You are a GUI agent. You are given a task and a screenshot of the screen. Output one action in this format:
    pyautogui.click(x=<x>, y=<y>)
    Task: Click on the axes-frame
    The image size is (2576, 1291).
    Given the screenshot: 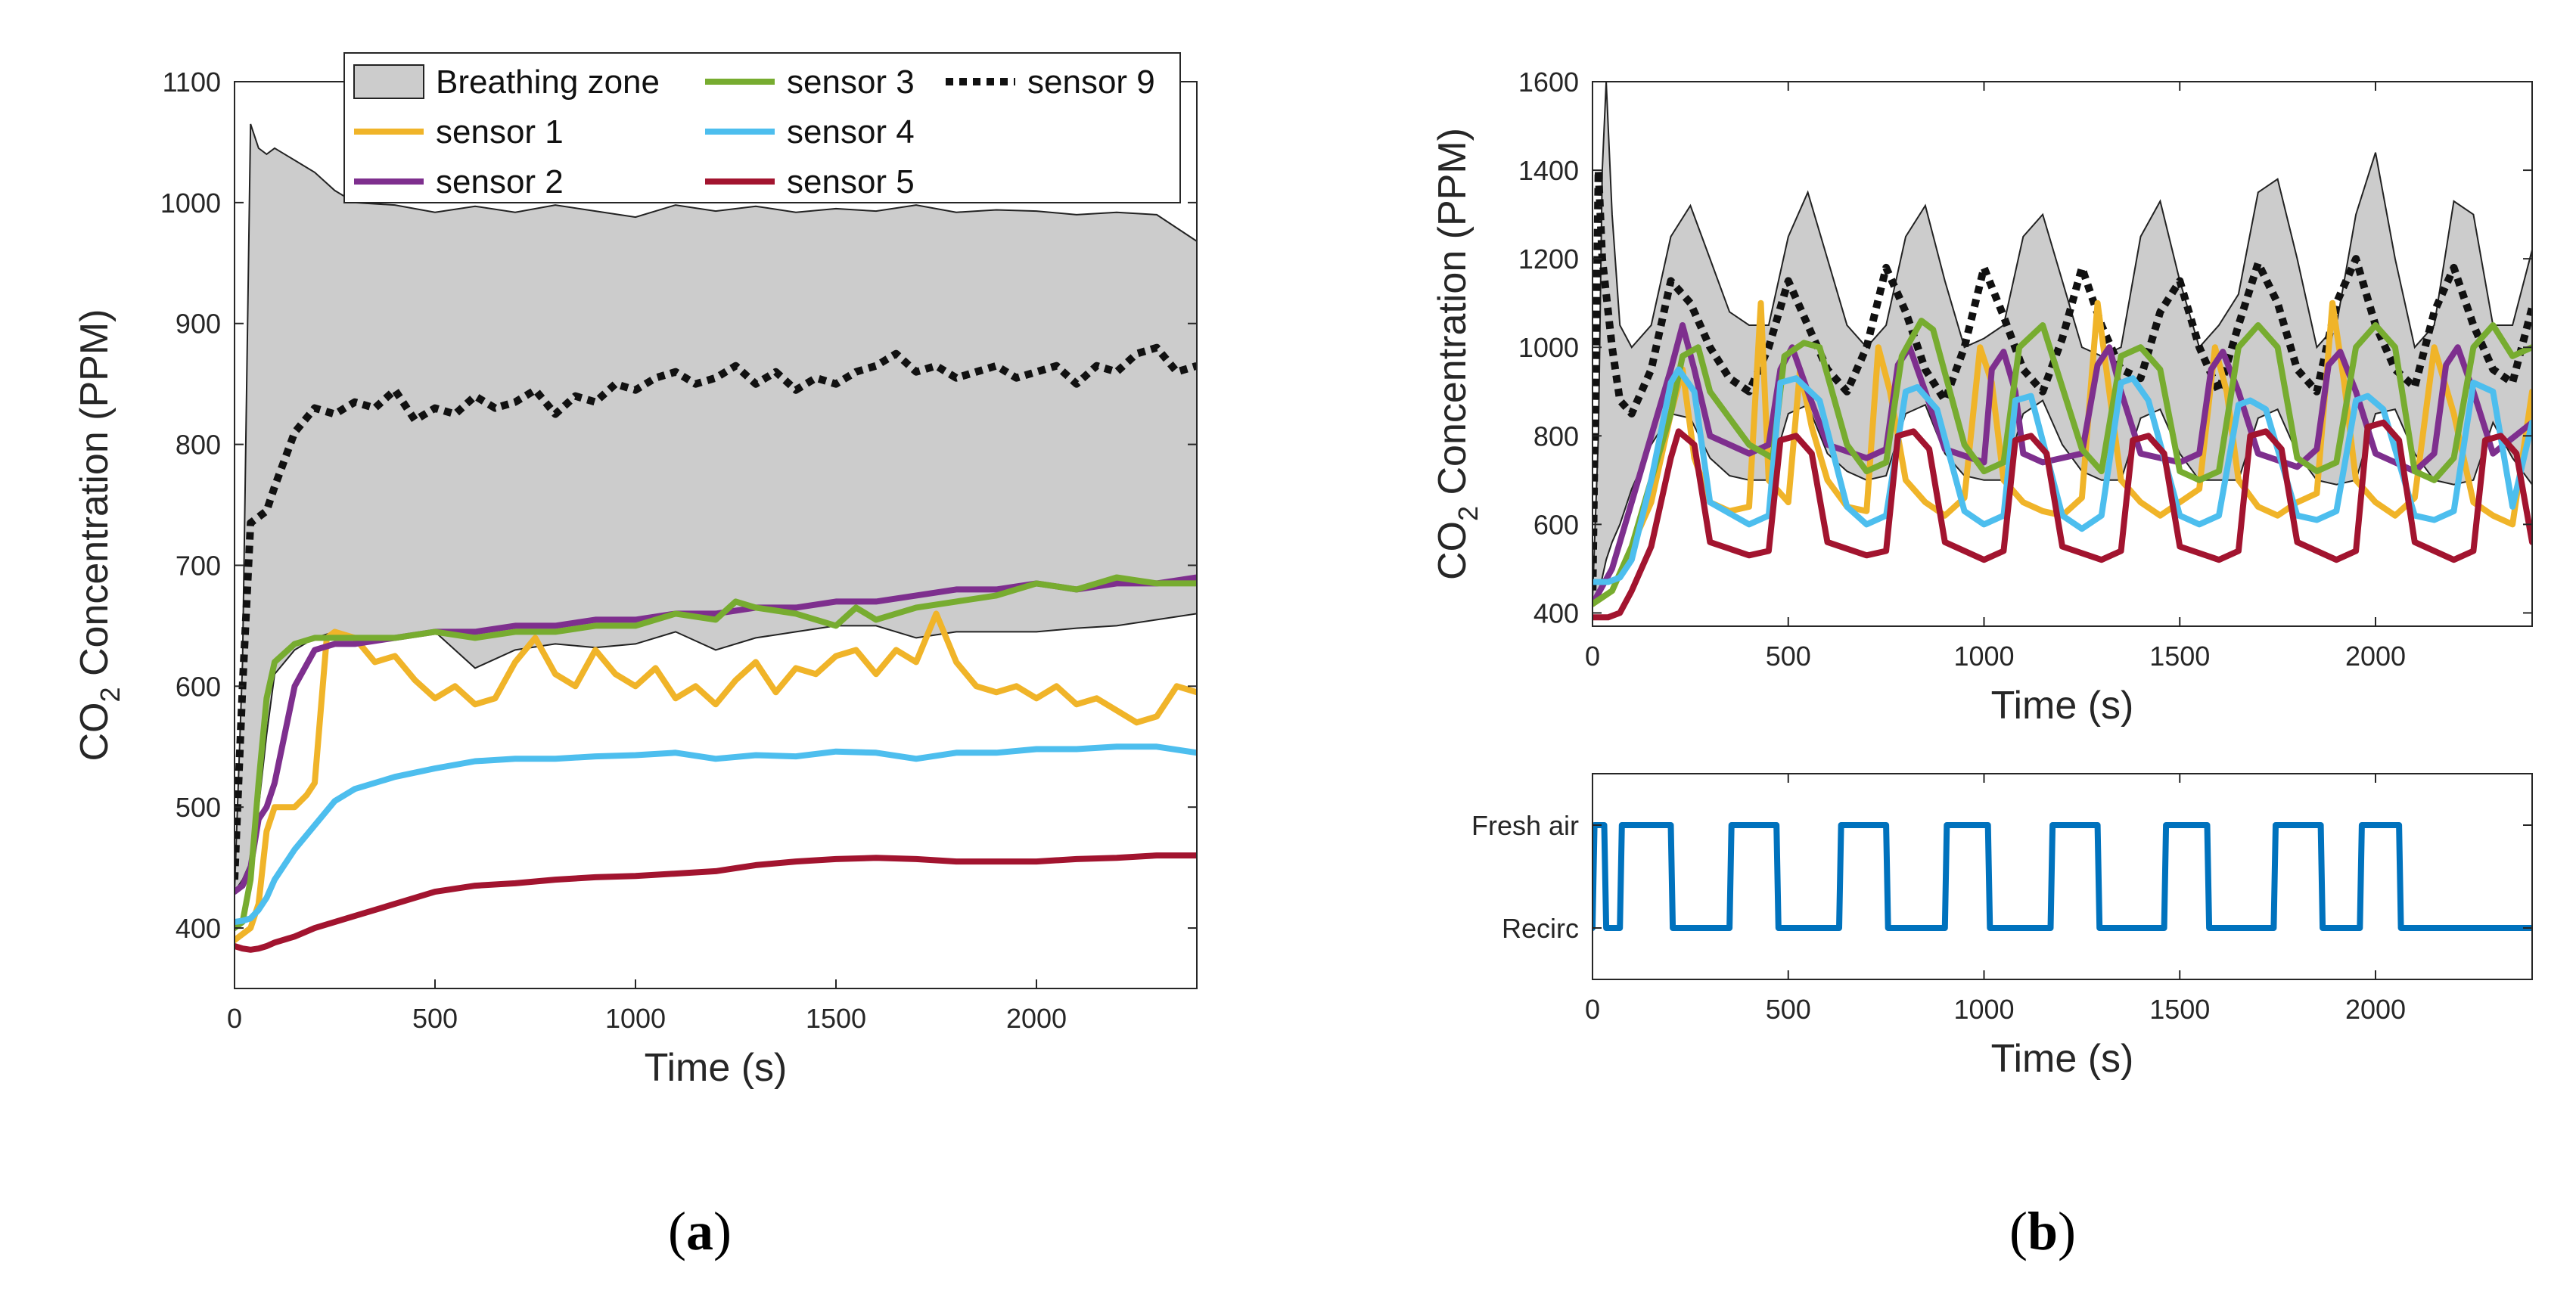 What is the action you would take?
    pyautogui.click(x=2062, y=876)
    